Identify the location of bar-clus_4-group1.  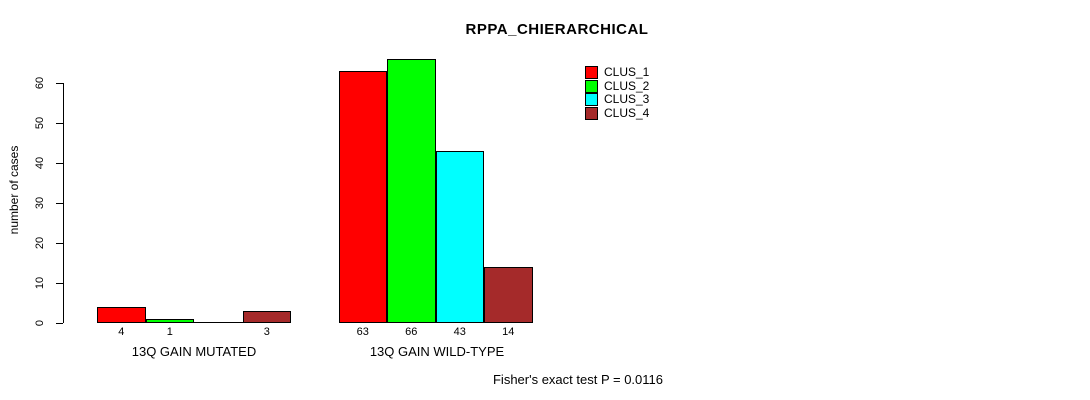
(266, 317).